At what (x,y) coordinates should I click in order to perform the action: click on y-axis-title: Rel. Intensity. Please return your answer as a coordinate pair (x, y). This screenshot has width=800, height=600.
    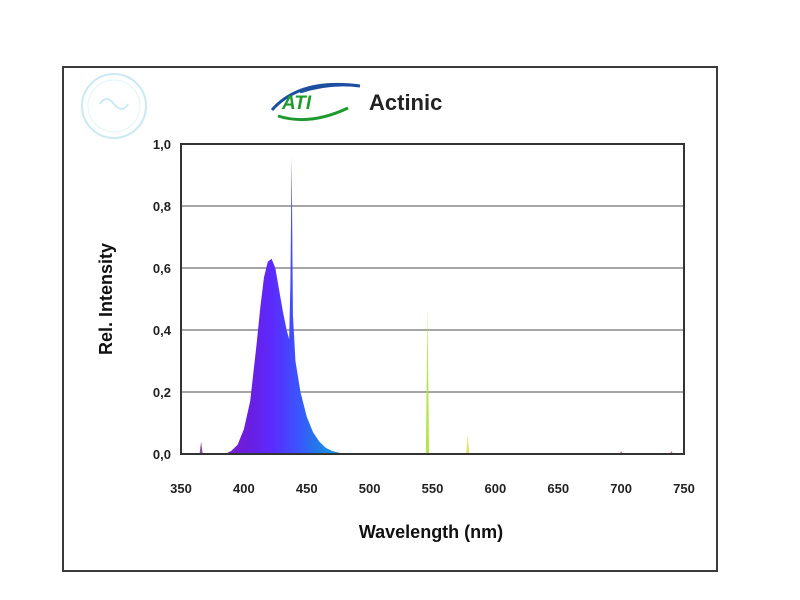
    Looking at the image, I should click on (106, 299).